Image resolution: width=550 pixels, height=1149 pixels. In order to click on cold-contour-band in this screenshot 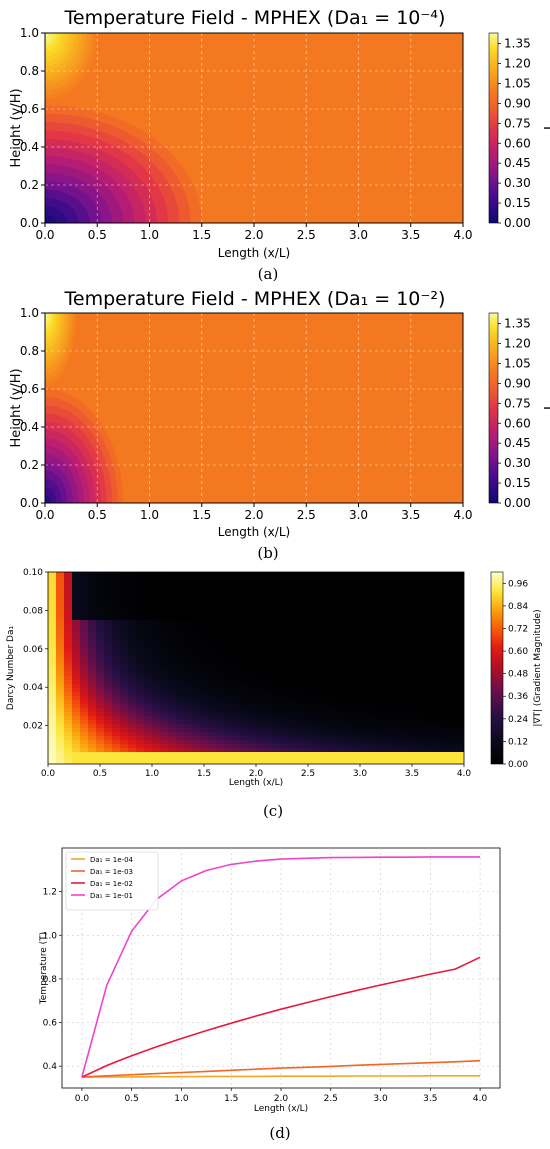, I will do `click(48, 498)`.